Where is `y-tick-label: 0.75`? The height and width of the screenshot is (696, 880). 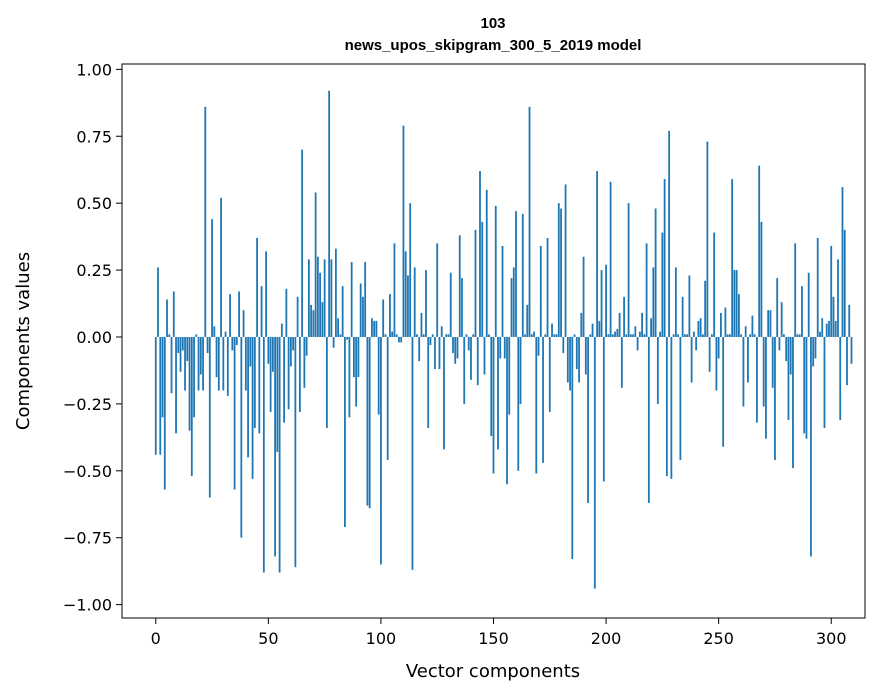 y-tick-label: 0.75 is located at coordinates (94, 136).